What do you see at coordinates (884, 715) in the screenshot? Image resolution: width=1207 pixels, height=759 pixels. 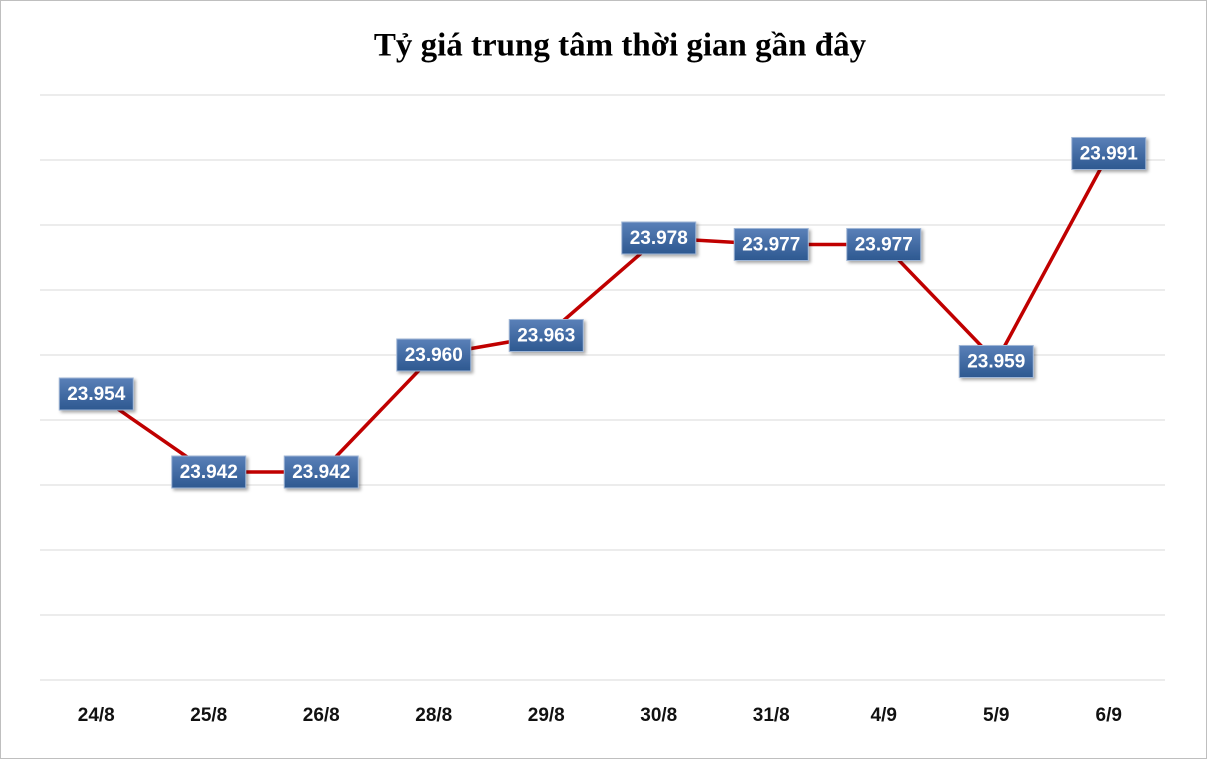 I see `x-tick-label: 4/9` at bounding box center [884, 715].